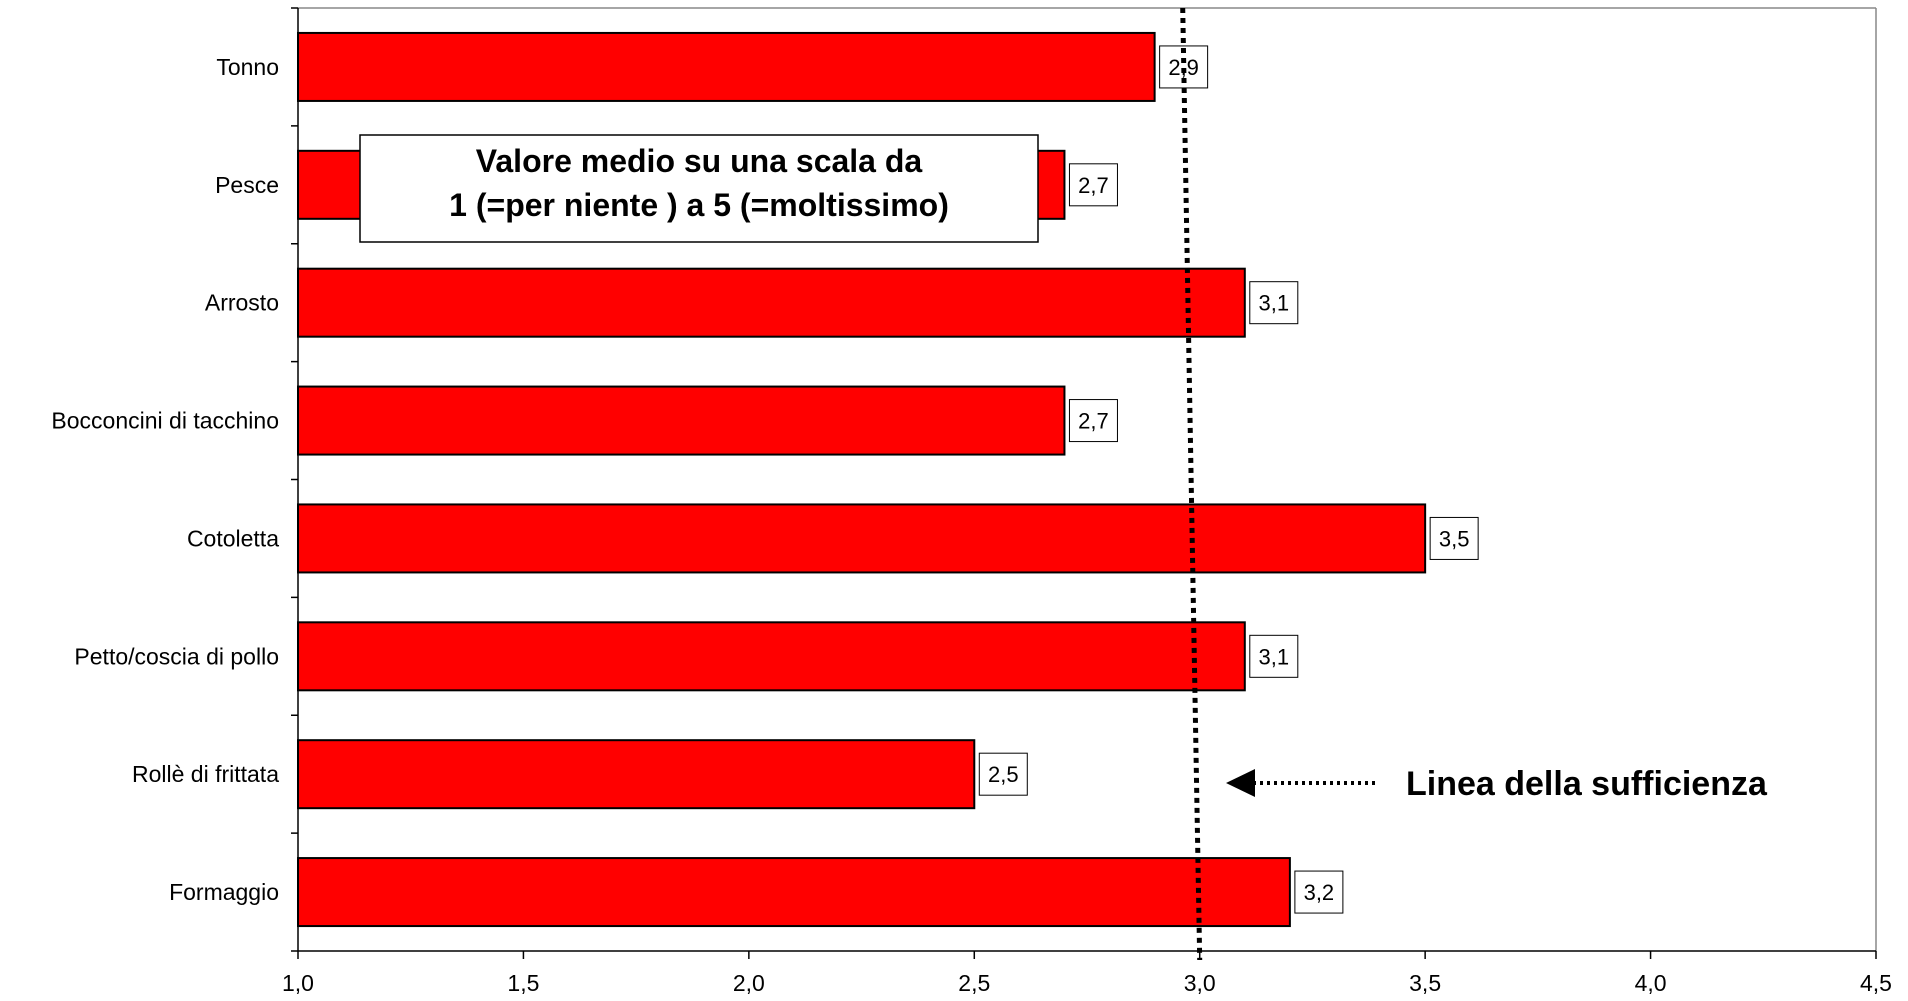 The image size is (1908, 1001). Describe the element at coordinates (523, 983) in the screenshot. I see `x-tick-label: 1,5` at that location.